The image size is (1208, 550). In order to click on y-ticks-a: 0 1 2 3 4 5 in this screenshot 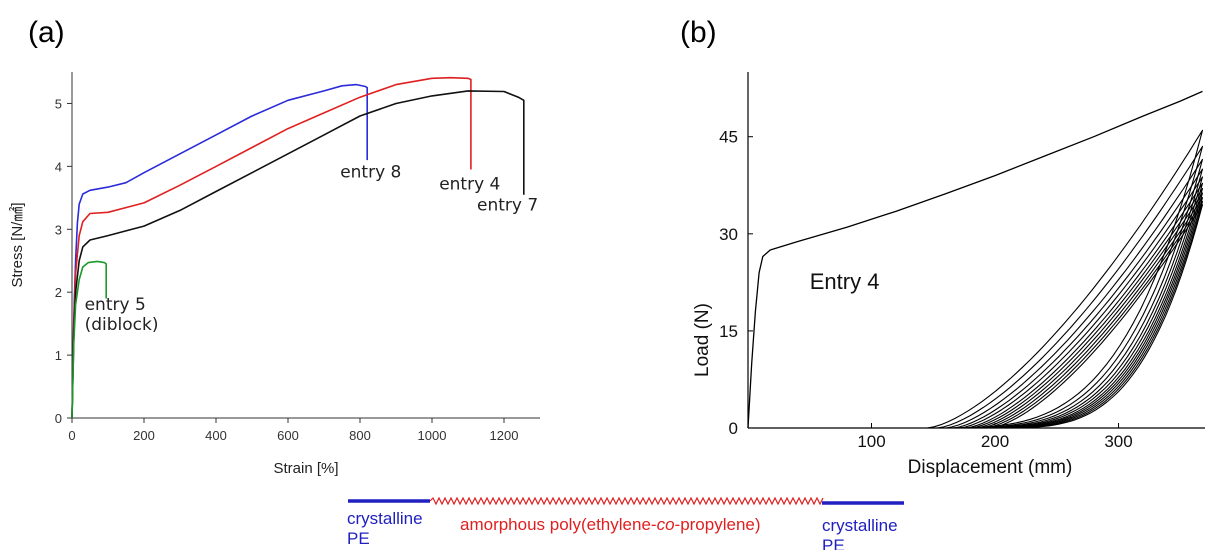, I will do `click(63, 261)`.